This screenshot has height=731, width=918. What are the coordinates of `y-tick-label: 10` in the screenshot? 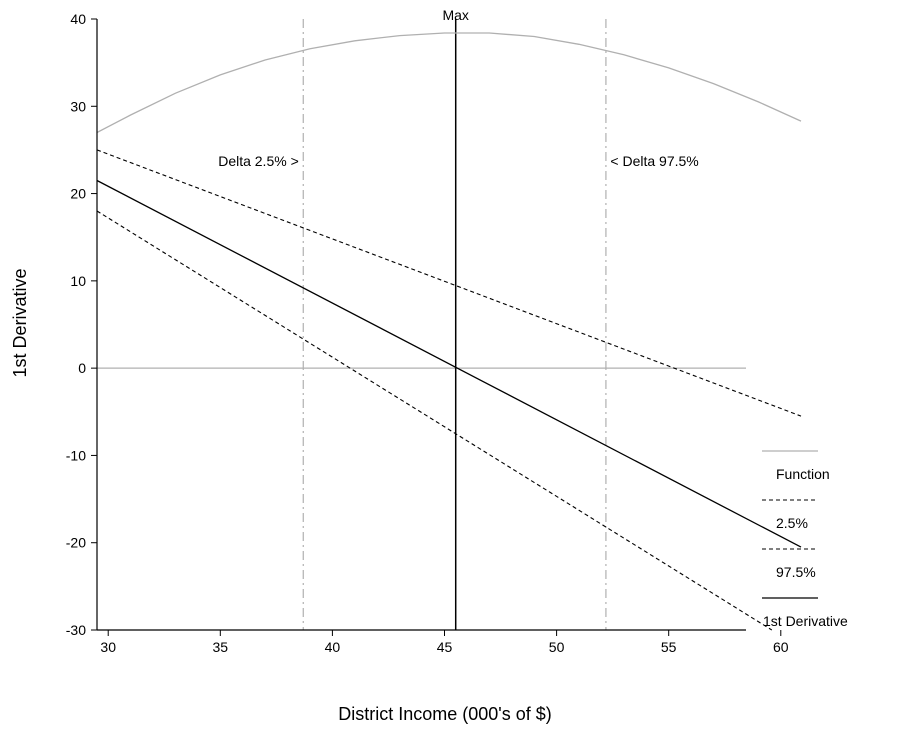 It's located at (78, 281).